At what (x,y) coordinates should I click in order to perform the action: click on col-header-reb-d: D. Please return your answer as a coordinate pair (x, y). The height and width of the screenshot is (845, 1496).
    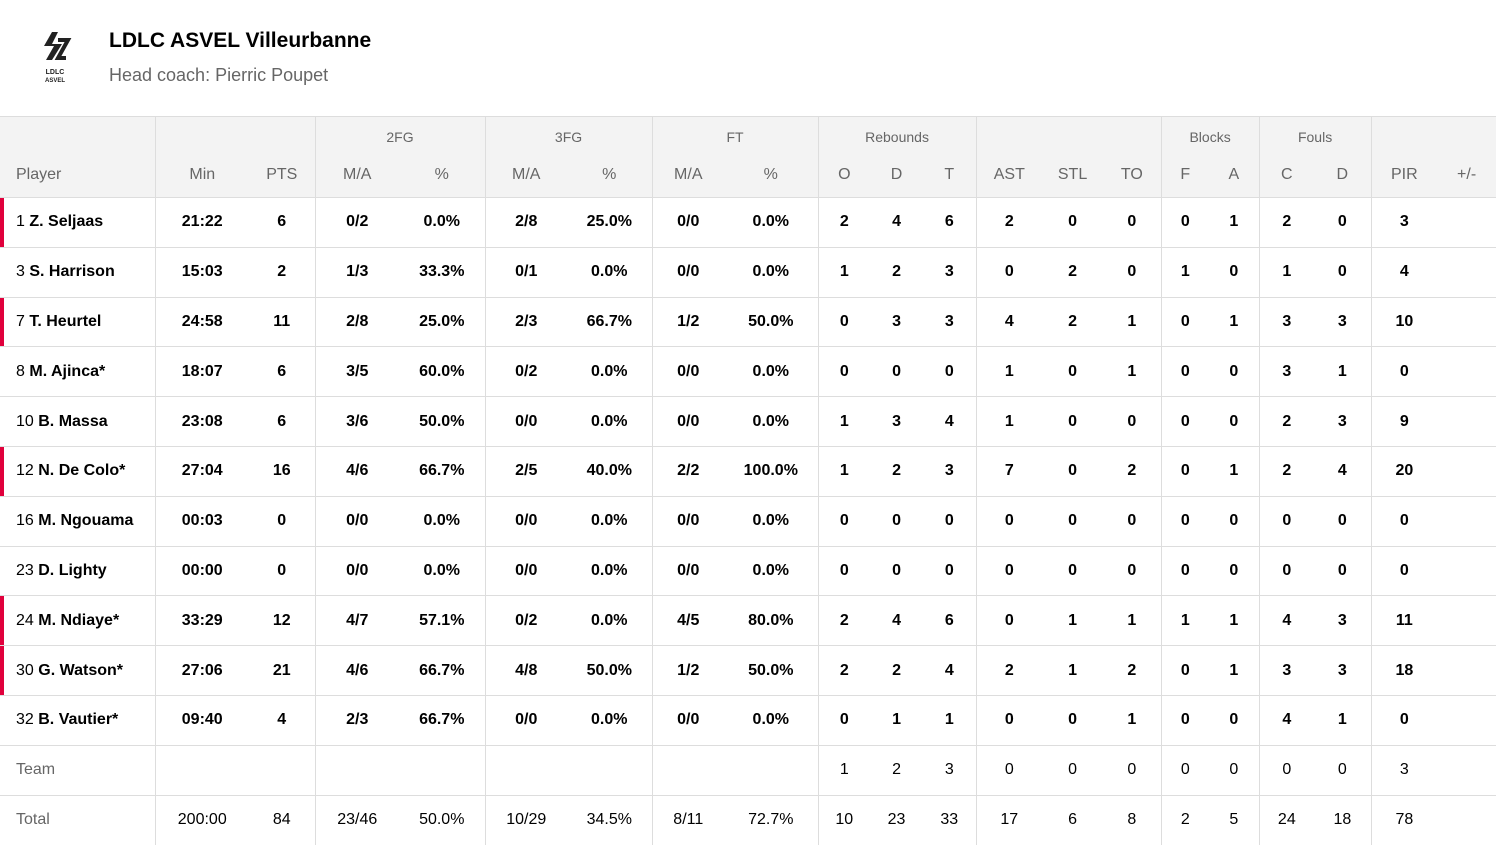
    Looking at the image, I should click on (896, 174).